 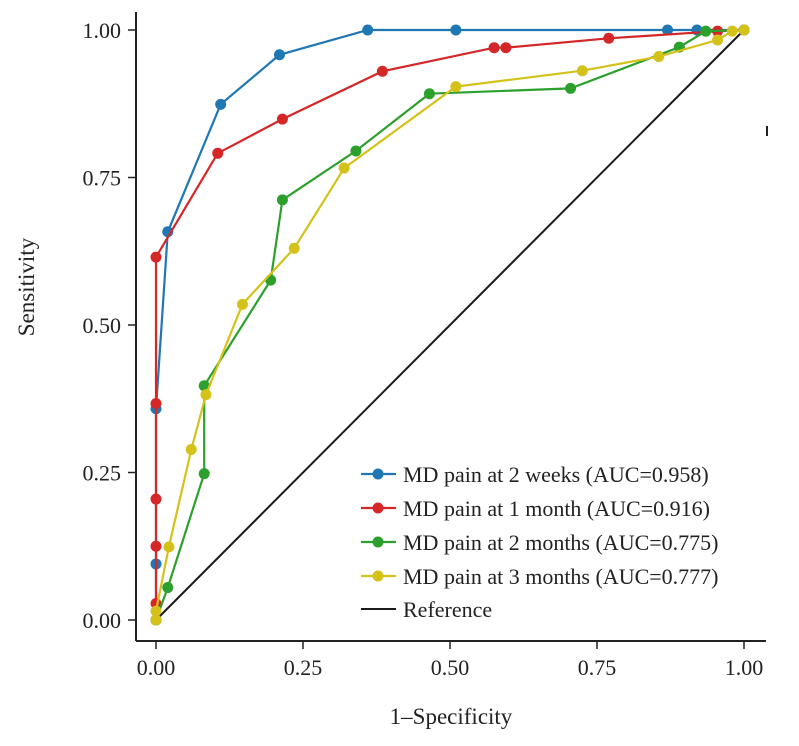 What do you see at coordinates (561, 576) in the screenshot?
I see `legend-label-3-months: MD pain at 3 months (AUC=0.777)` at bounding box center [561, 576].